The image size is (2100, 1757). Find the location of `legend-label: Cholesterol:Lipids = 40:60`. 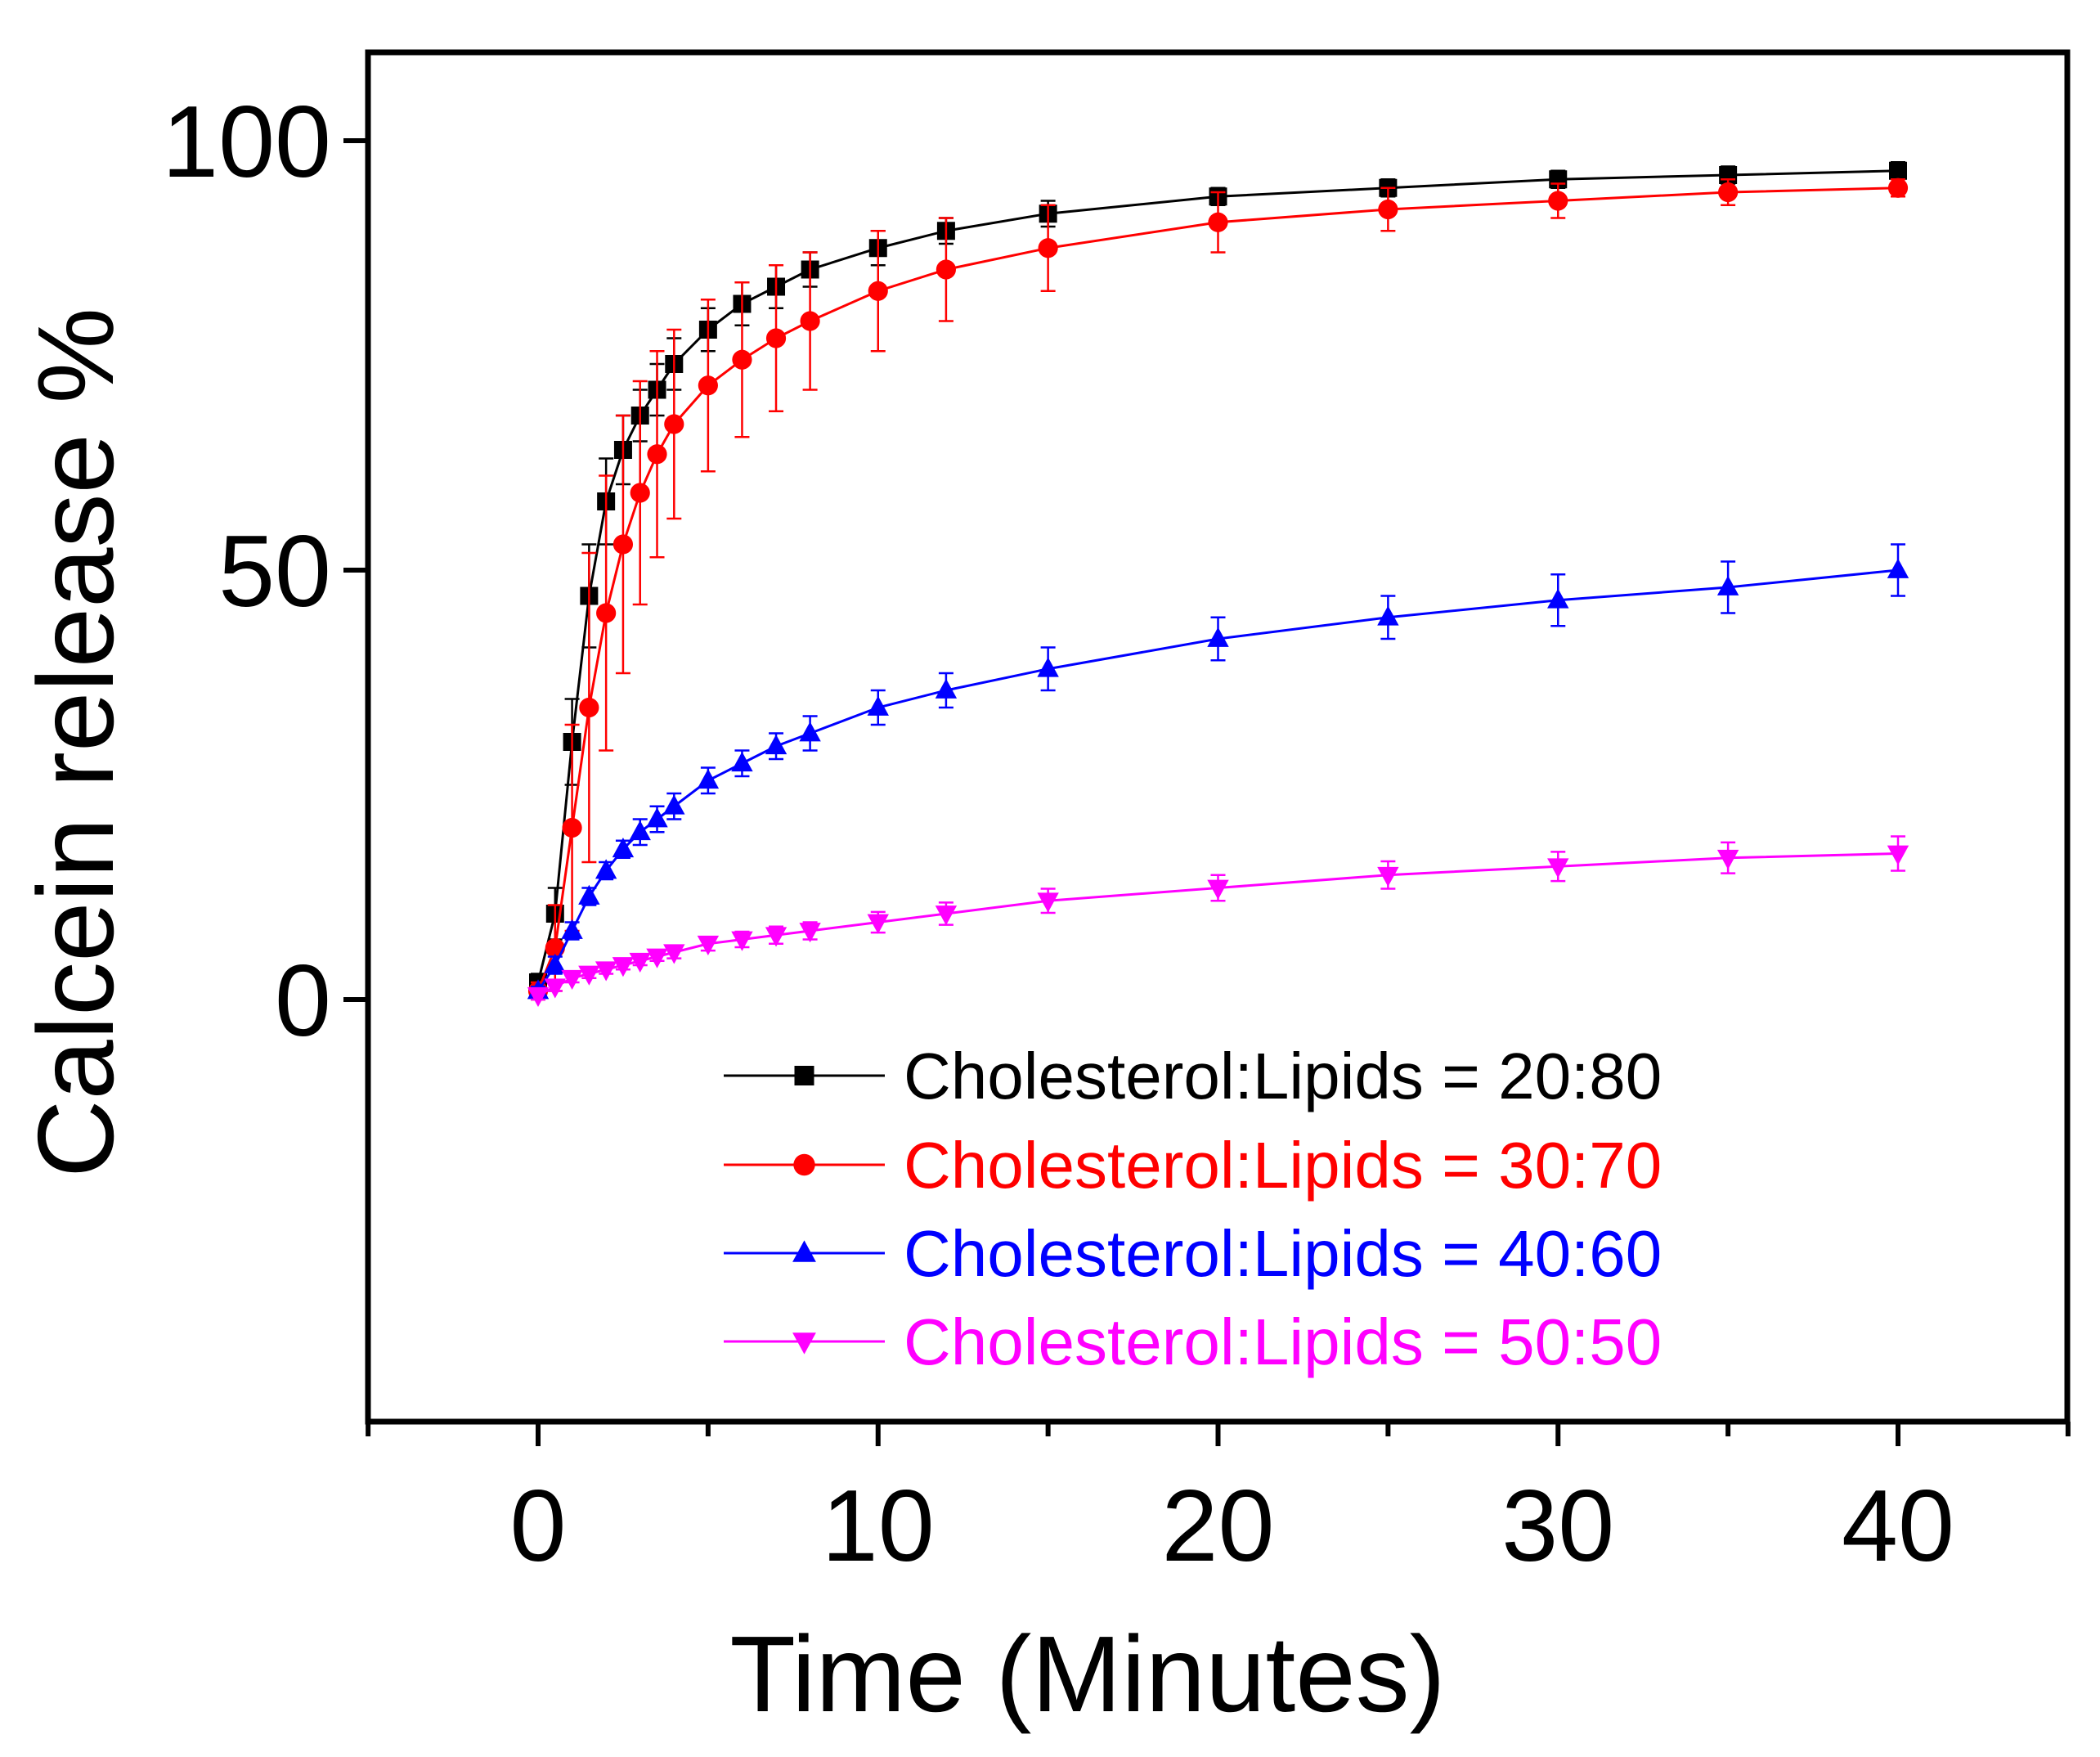

legend-label: Cholesterol:Lipids = 40:60 is located at coordinates (1283, 1253).